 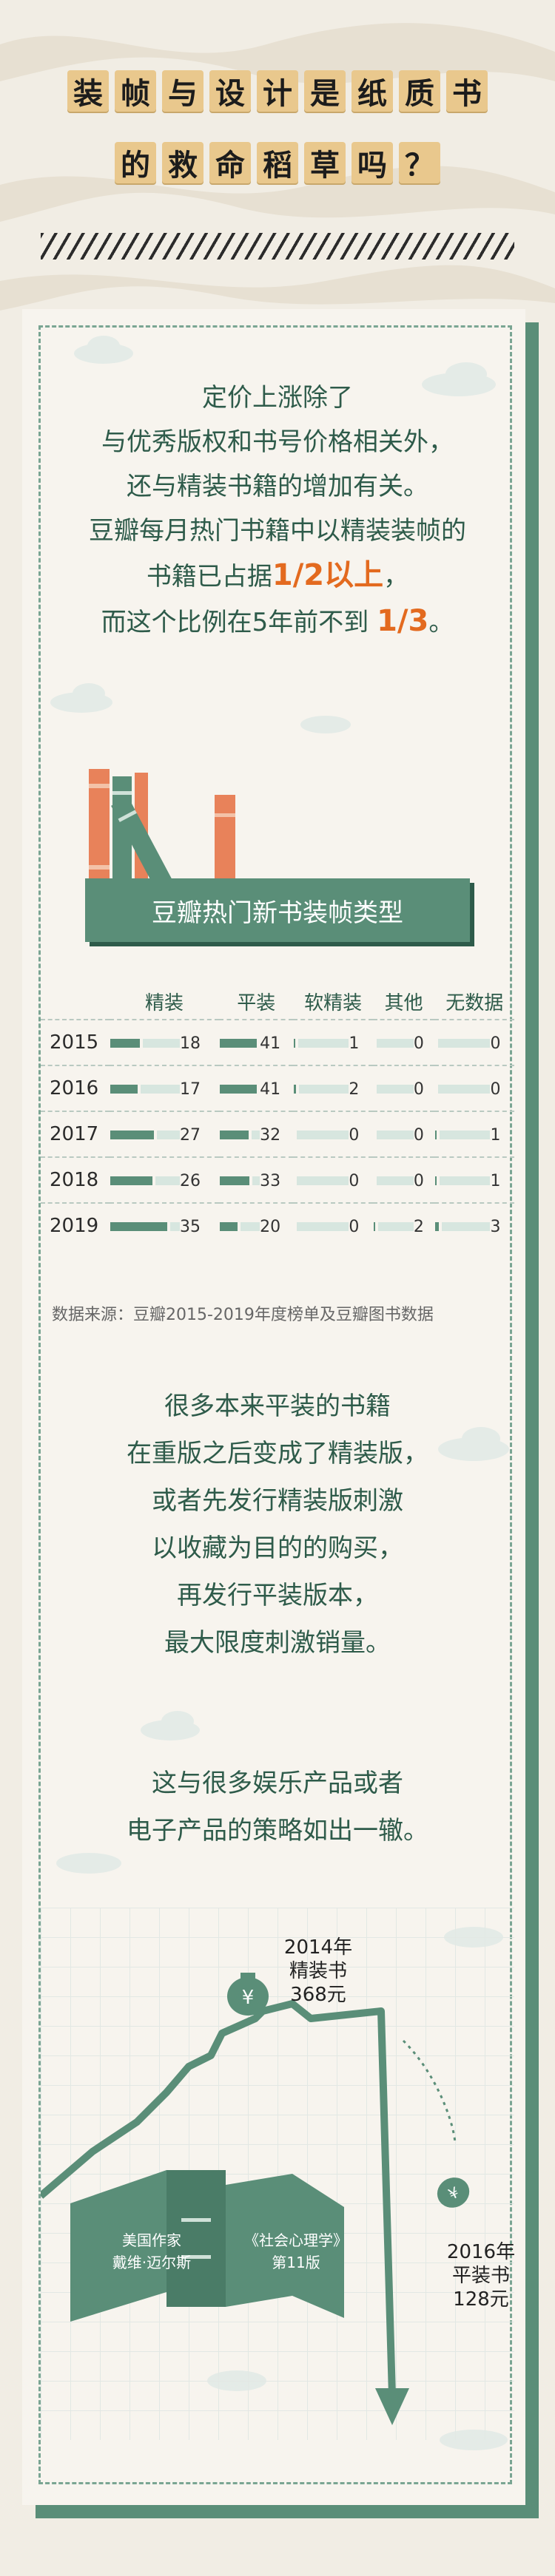 What do you see at coordinates (190, 1227) in the screenshot?
I see `value-number: 35` at bounding box center [190, 1227].